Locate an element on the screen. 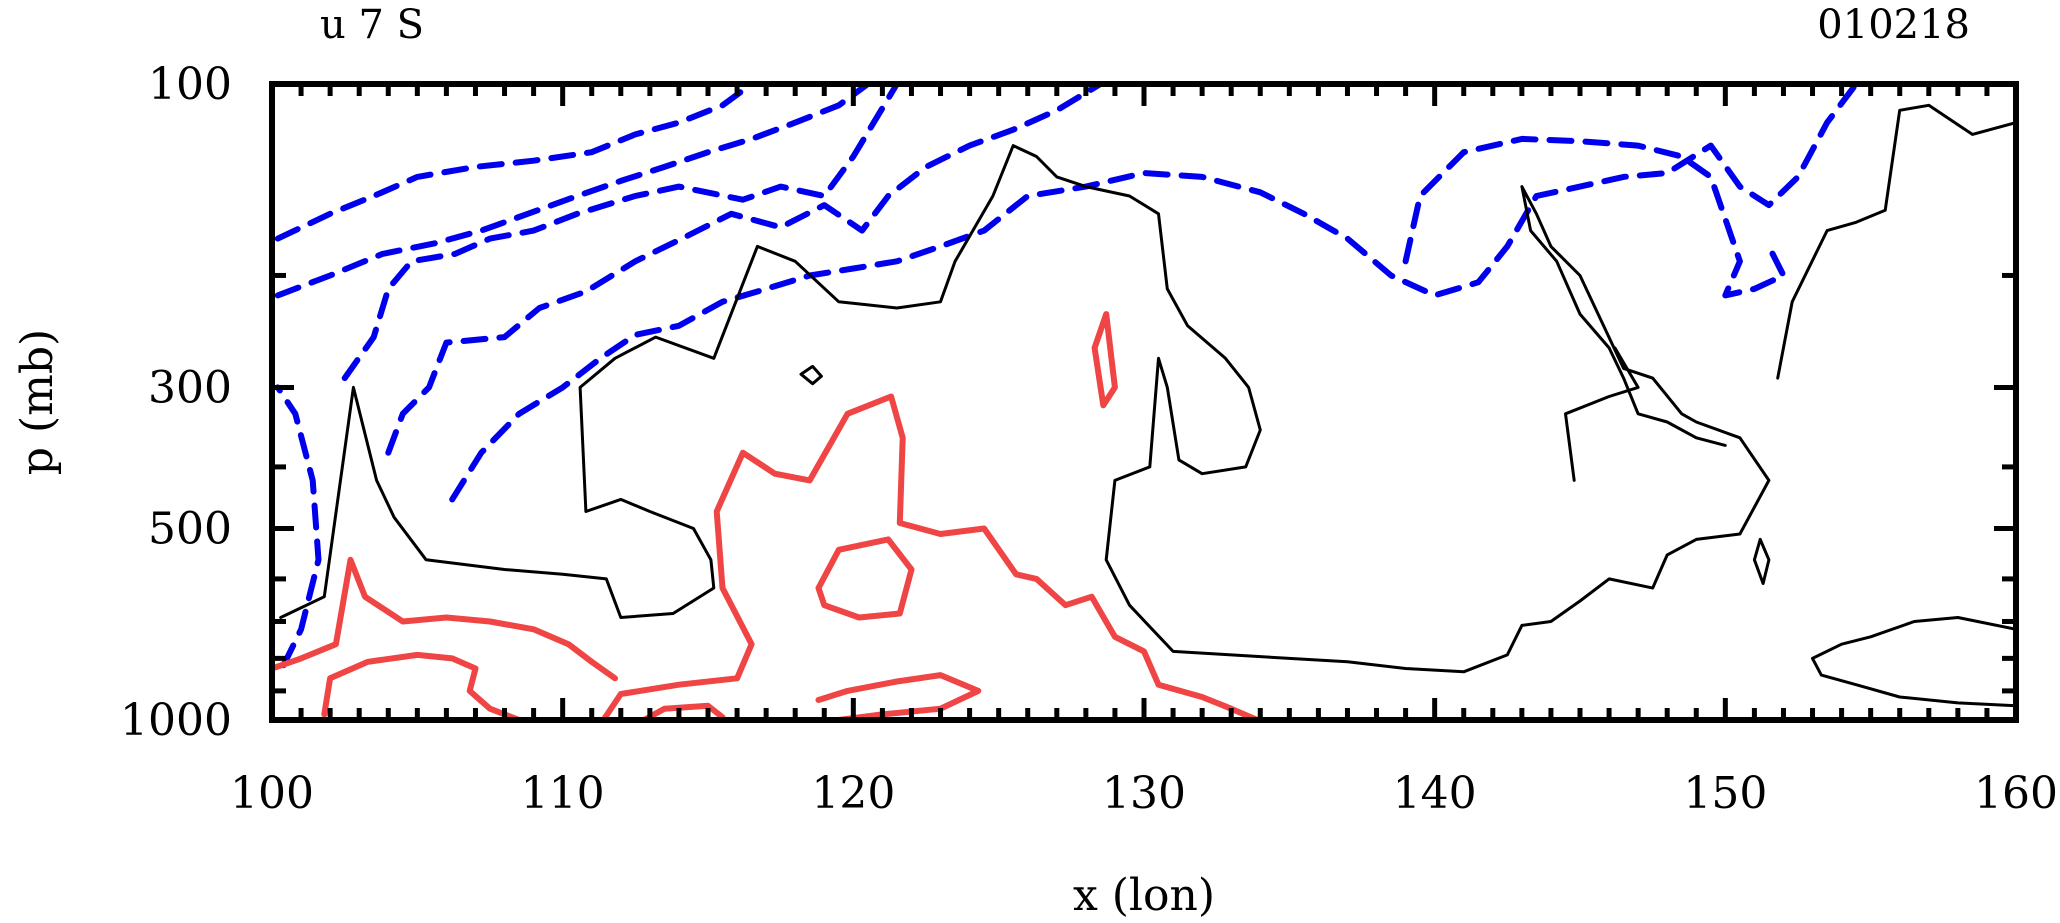  x-tick-label: 110 is located at coordinates (563, 793).